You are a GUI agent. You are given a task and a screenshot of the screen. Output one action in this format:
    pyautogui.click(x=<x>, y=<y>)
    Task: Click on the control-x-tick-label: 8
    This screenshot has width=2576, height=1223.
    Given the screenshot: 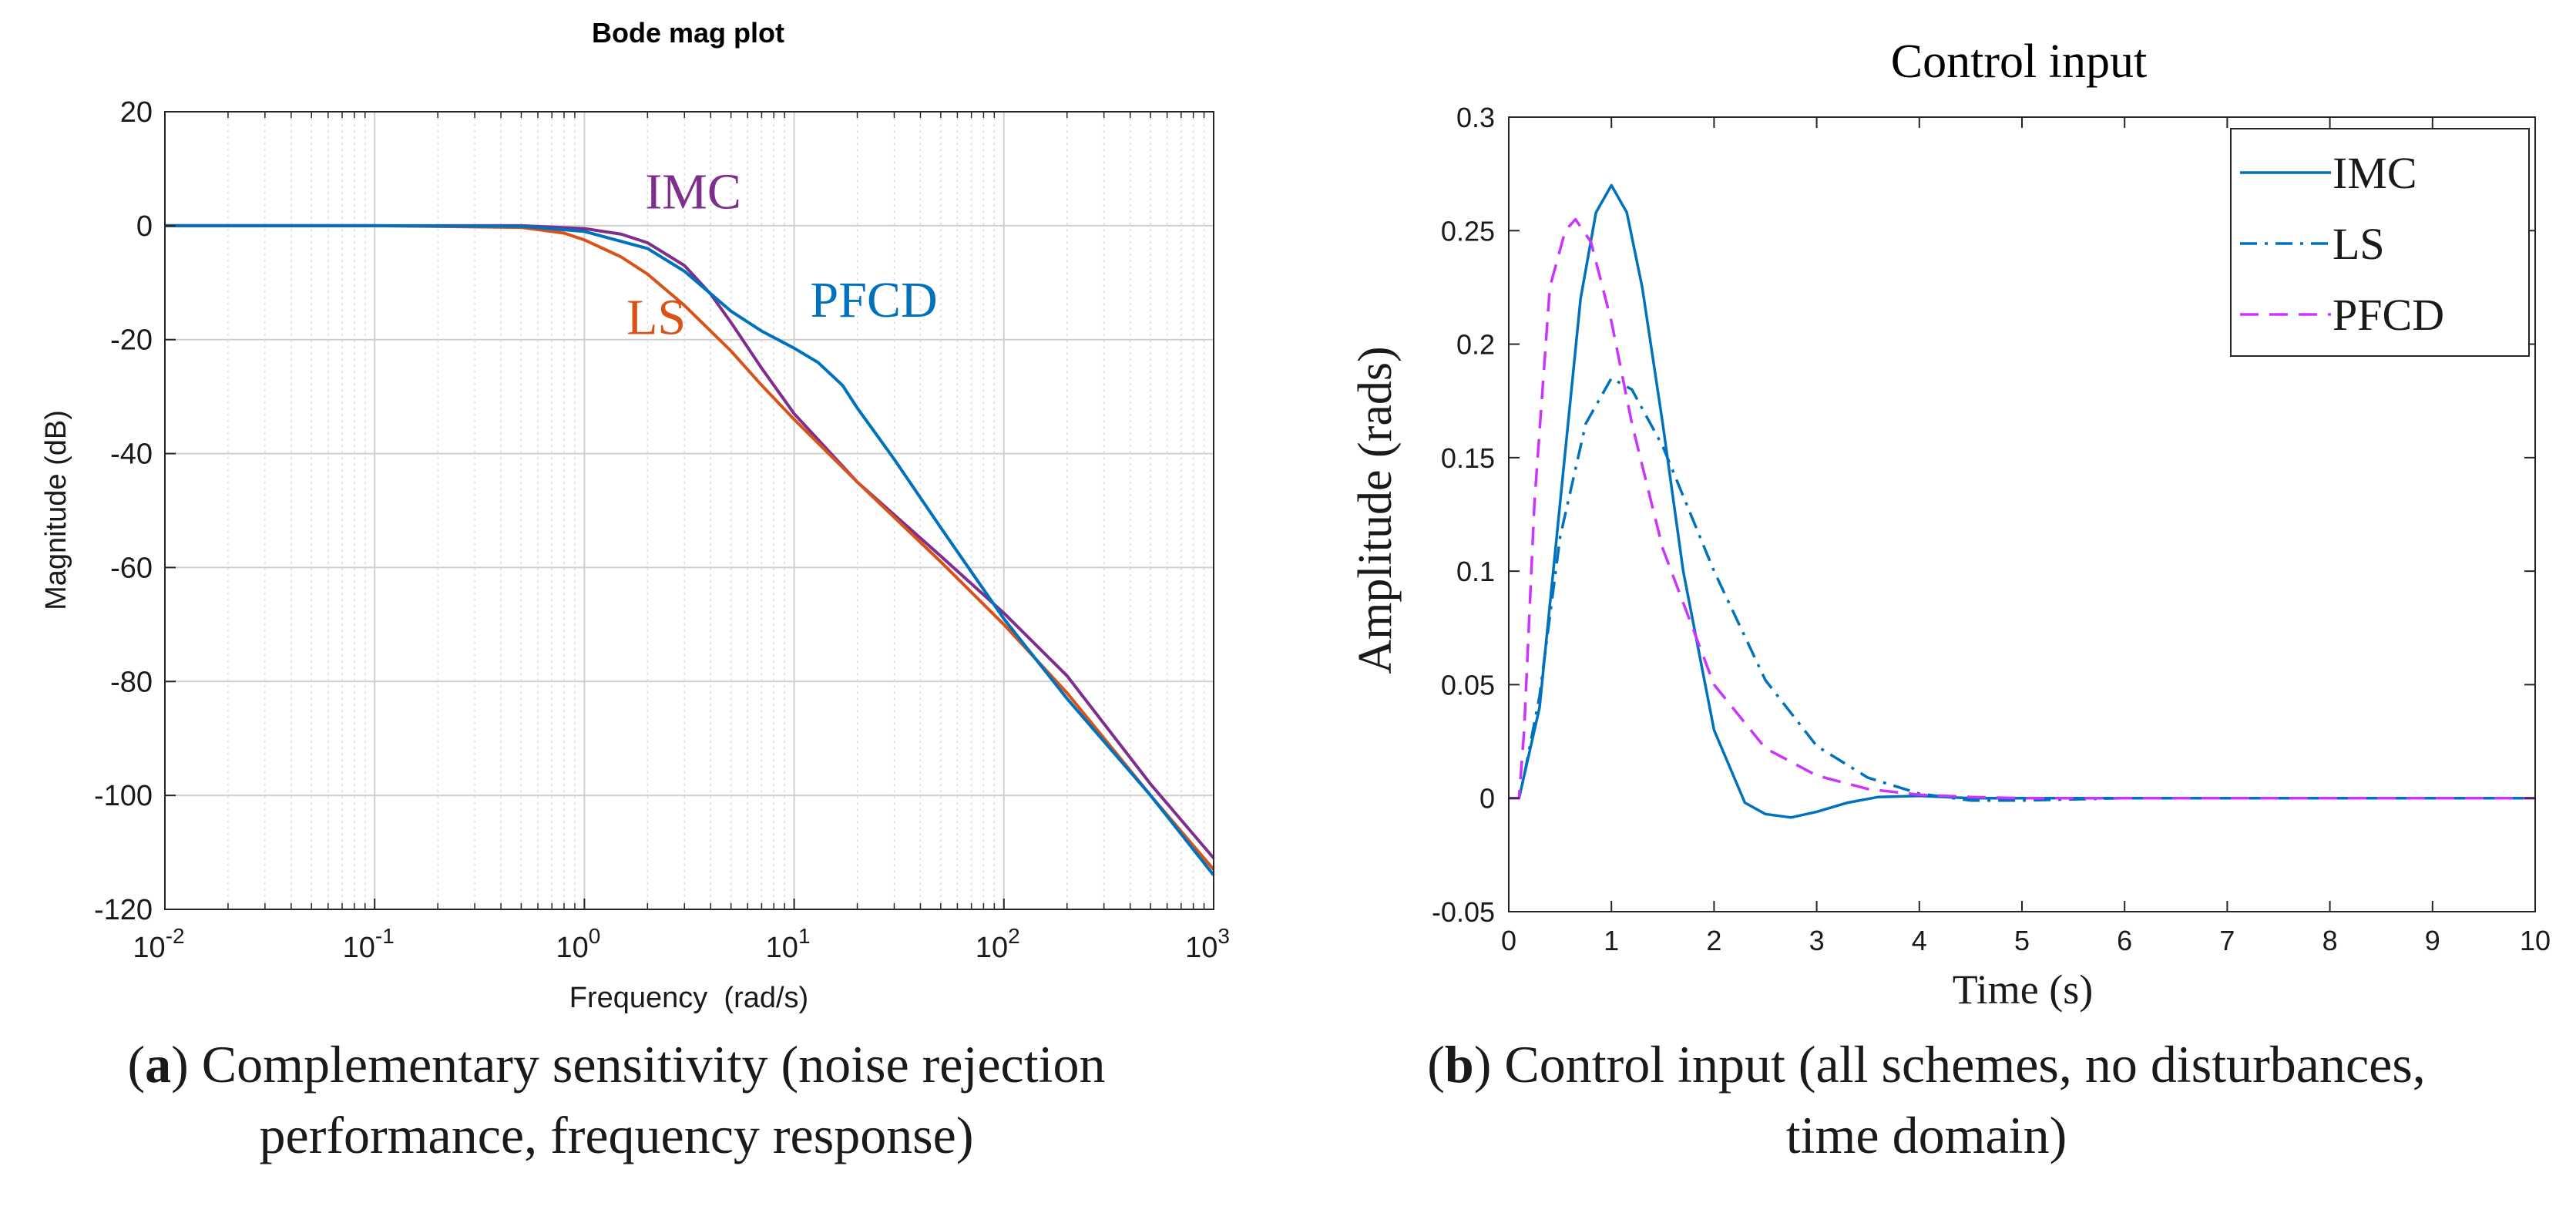 What is the action you would take?
    pyautogui.click(x=2330, y=940)
    